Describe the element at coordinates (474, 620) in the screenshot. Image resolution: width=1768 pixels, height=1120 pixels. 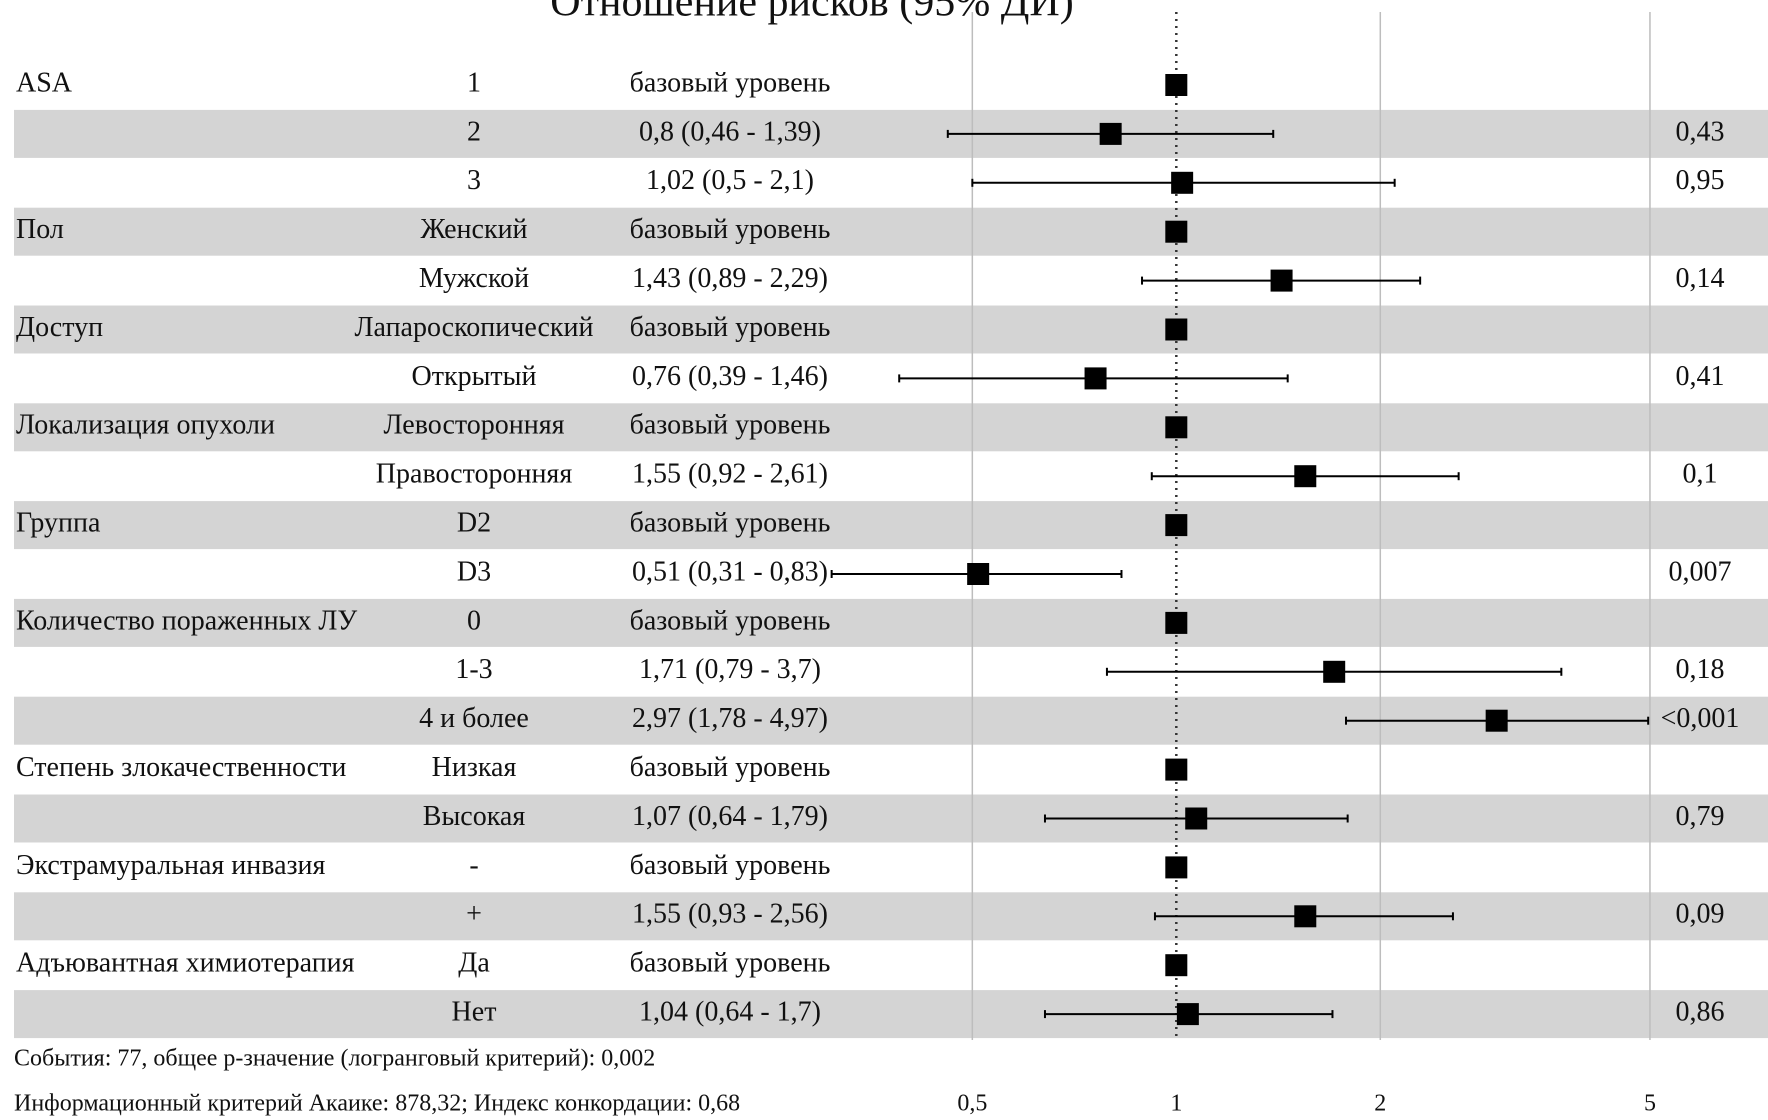
I see `level-label: 0` at that location.